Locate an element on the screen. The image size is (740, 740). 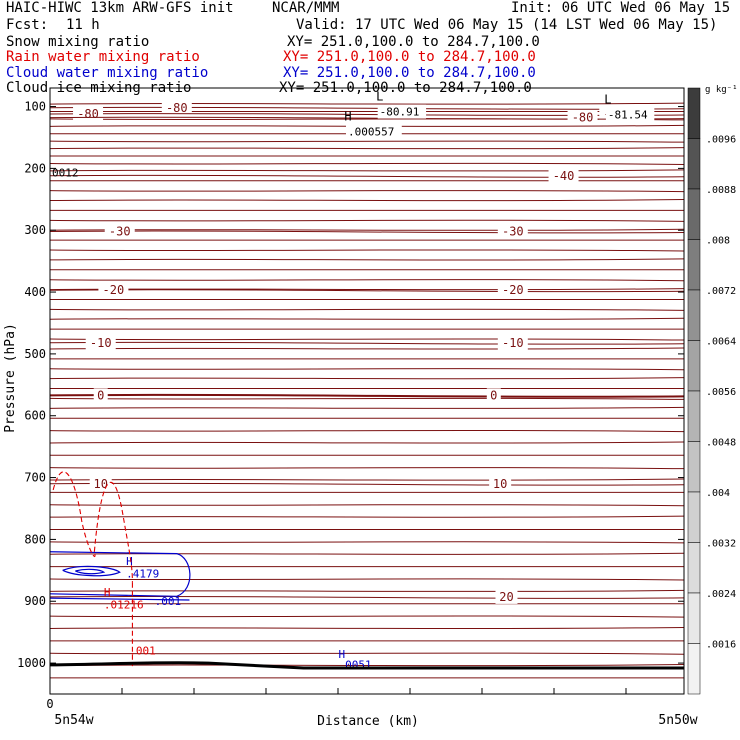
field-snow-name: Snow mixing ratio is located at coordinates (78, 42).